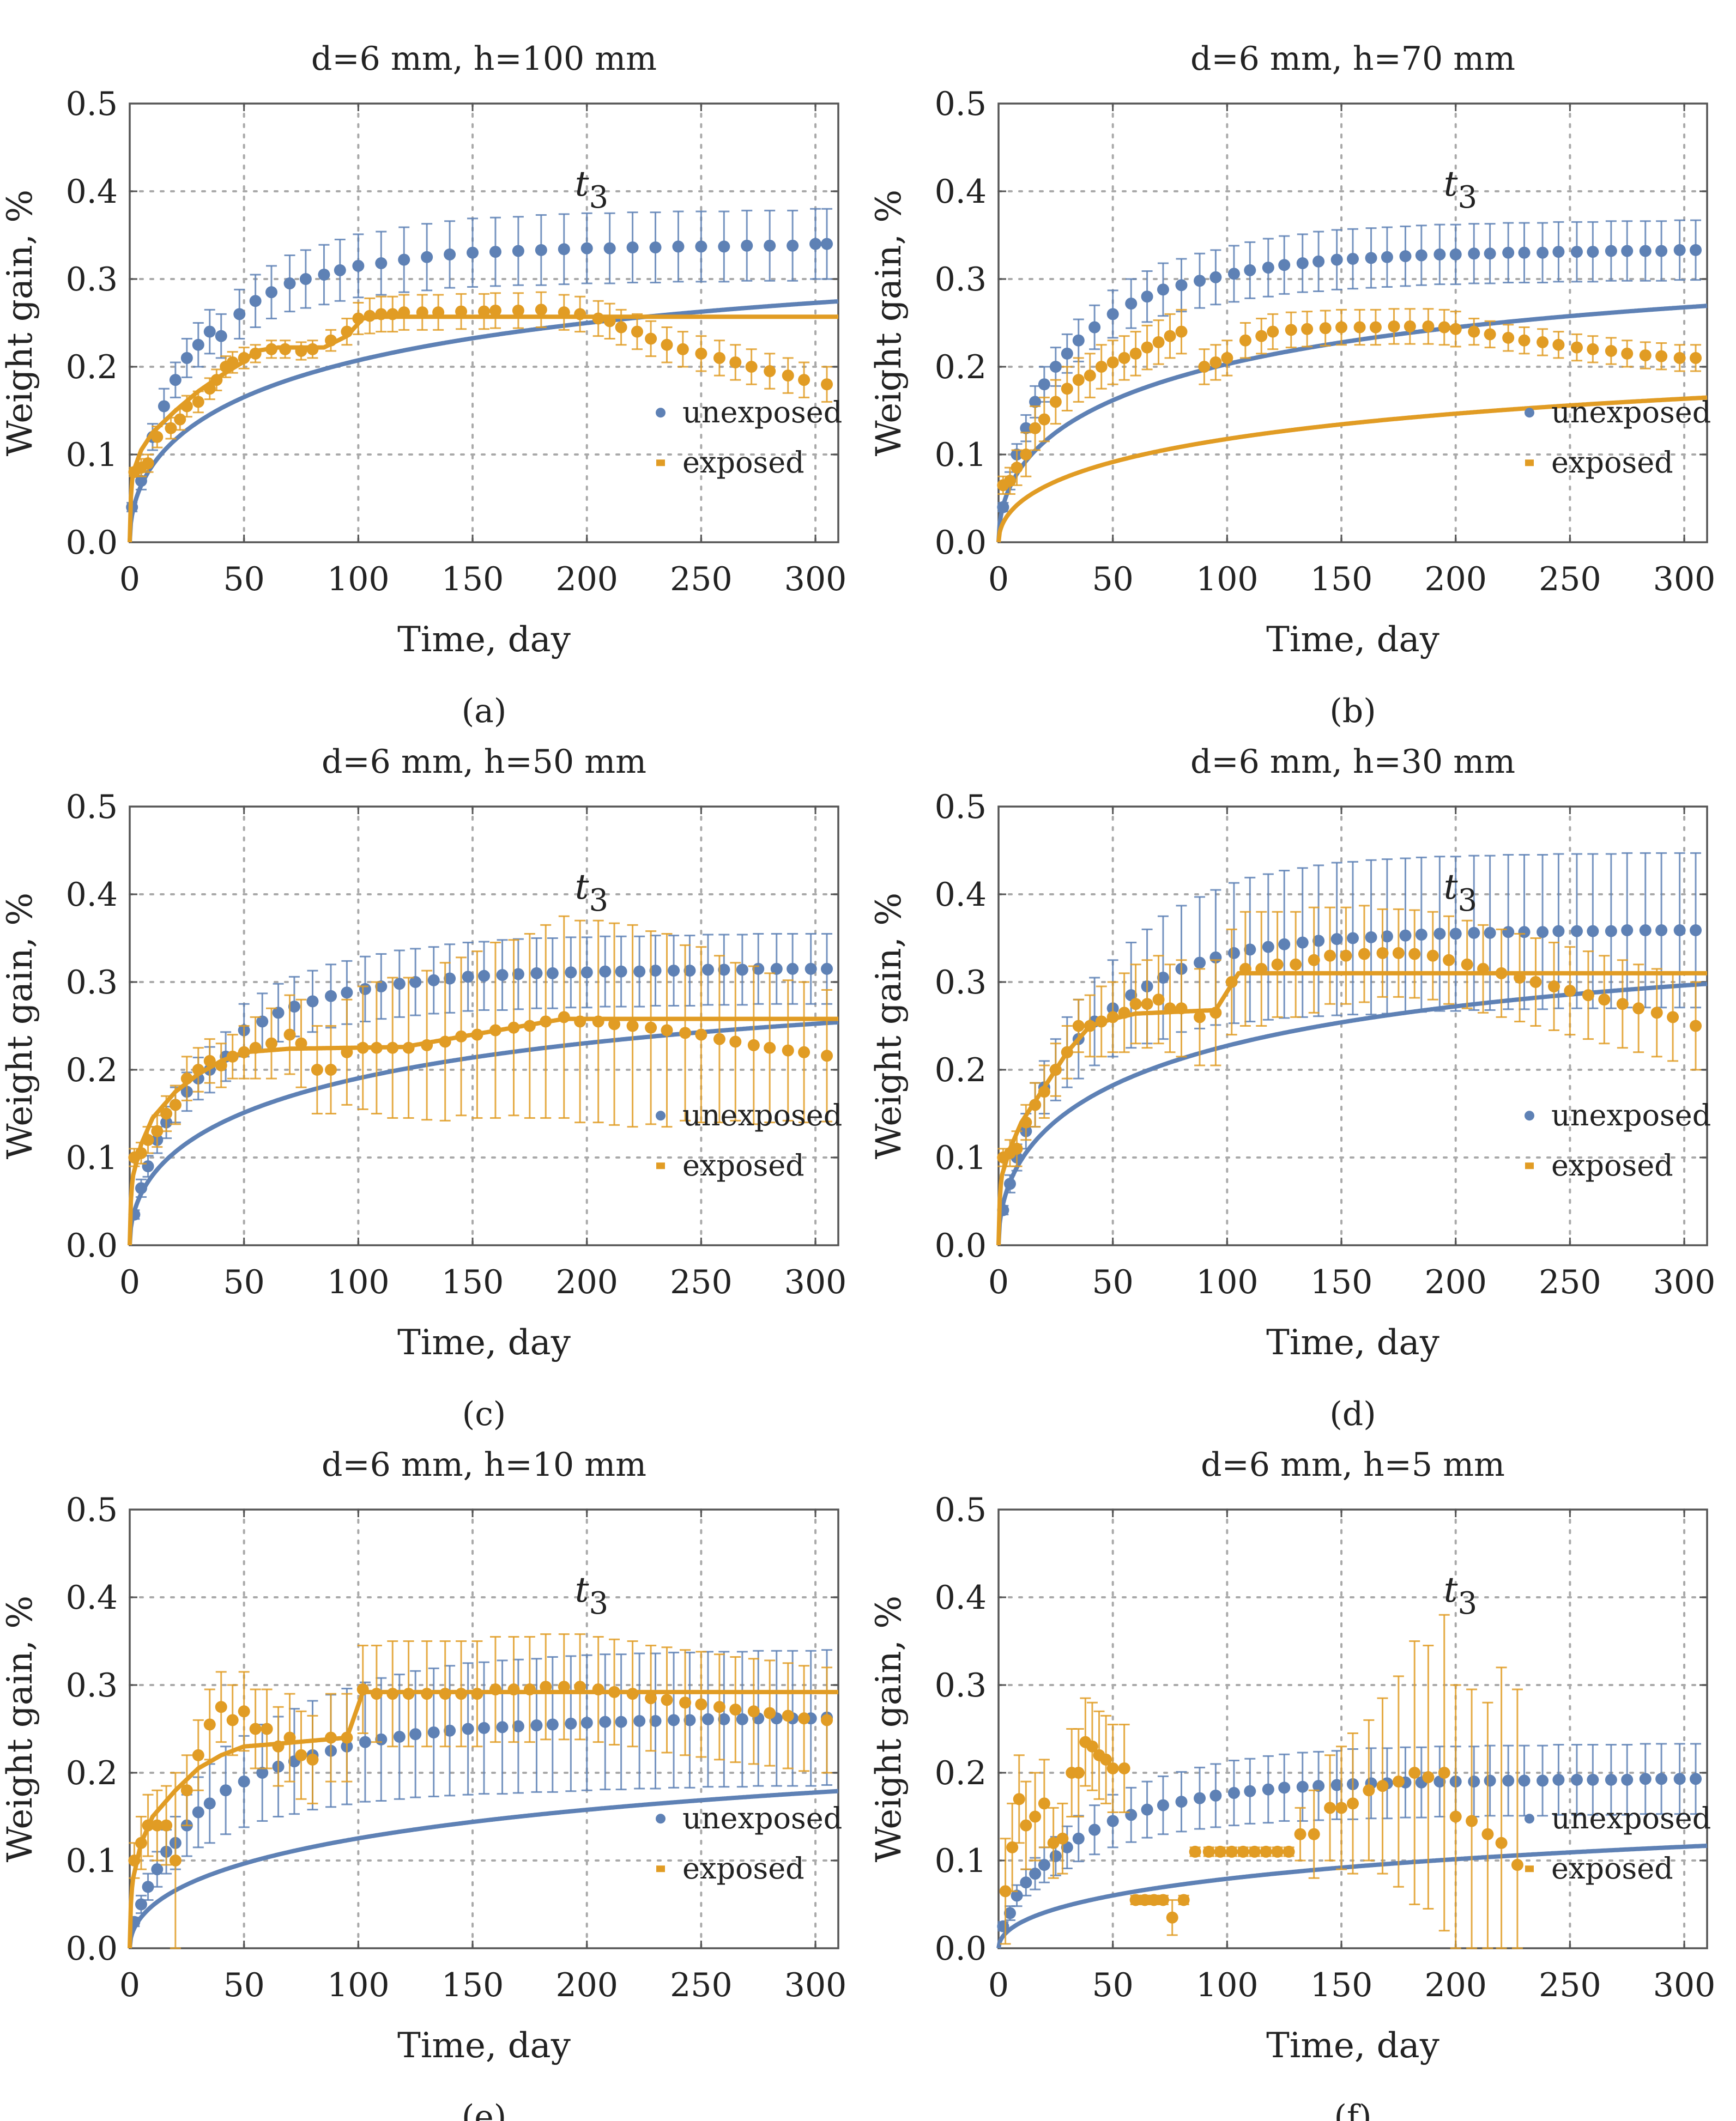 The height and width of the screenshot is (2121, 1736). What do you see at coordinates (481, 1041) in the screenshot?
I see `error-bars` at bounding box center [481, 1041].